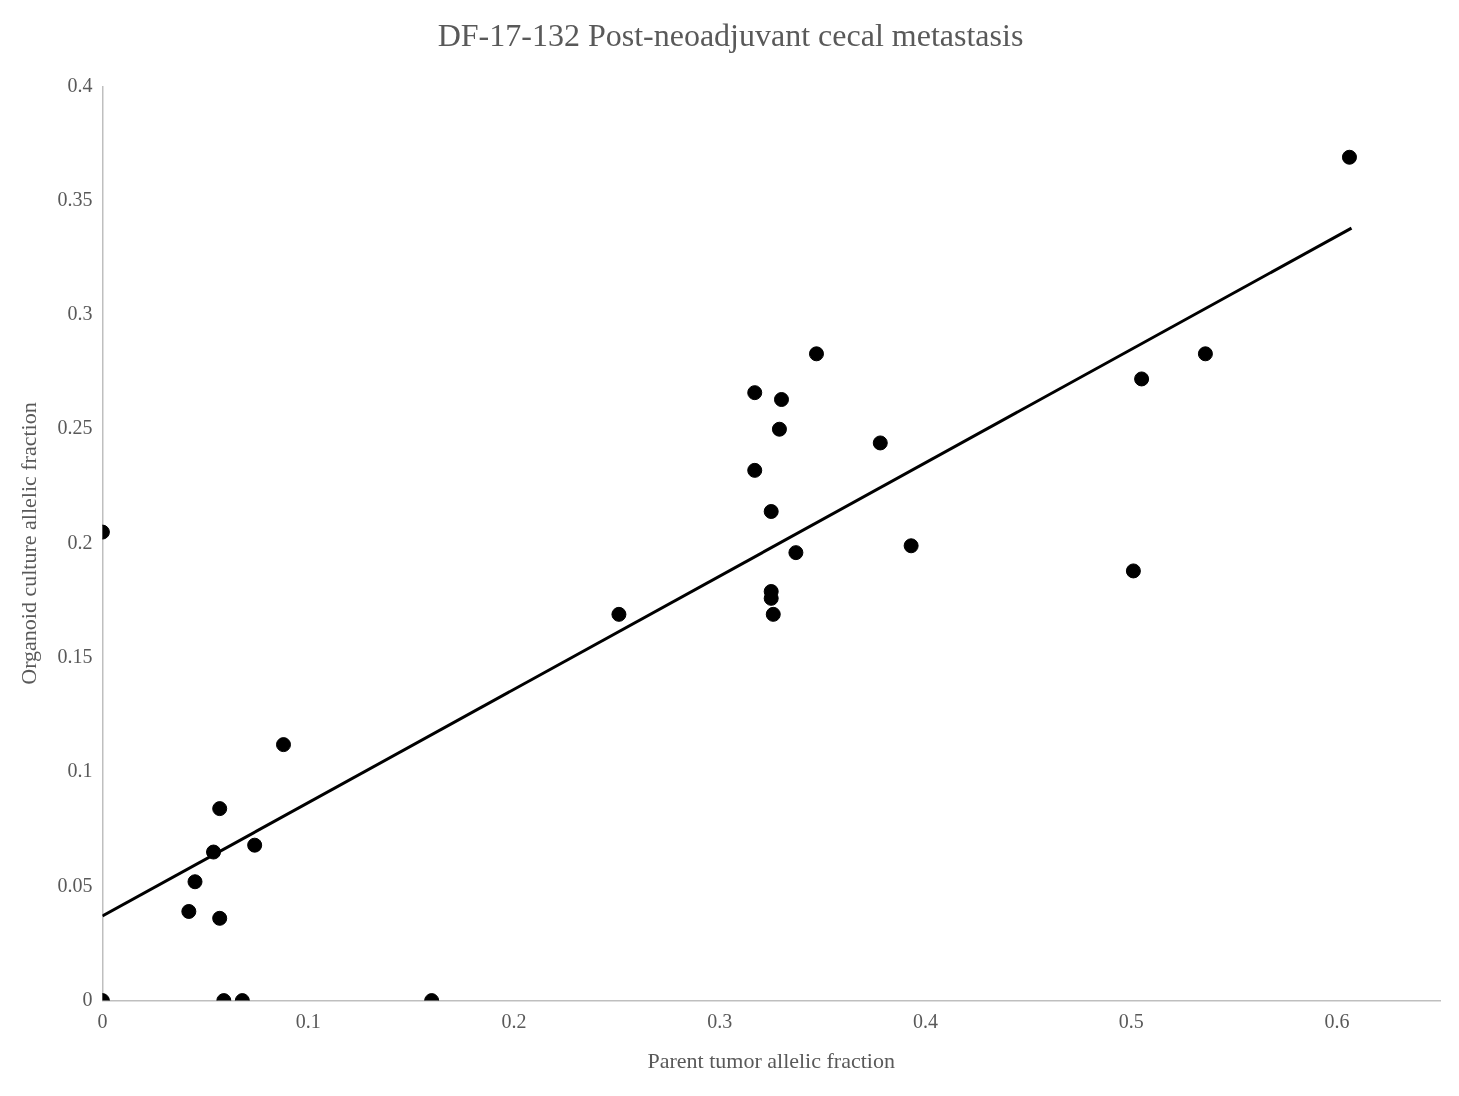 This screenshot has height=1096, width=1459. I want to click on y-tick-label: 0, so click(87, 998).